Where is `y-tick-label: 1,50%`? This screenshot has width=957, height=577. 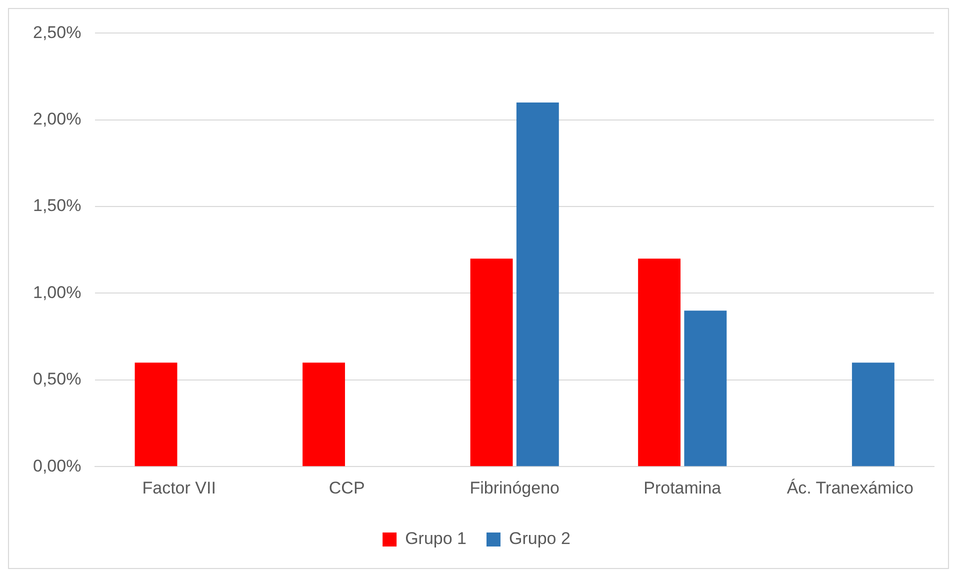
y-tick-label: 1,50% is located at coordinates (57, 206).